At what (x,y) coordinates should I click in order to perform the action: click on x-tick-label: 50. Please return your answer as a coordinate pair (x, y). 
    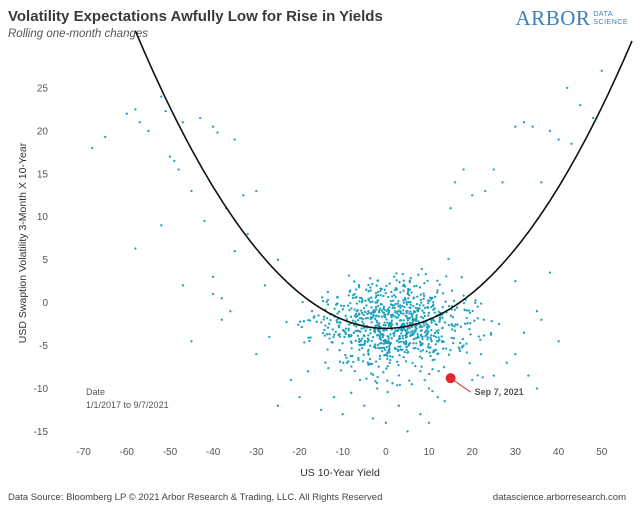
    Looking at the image, I should click on (602, 452).